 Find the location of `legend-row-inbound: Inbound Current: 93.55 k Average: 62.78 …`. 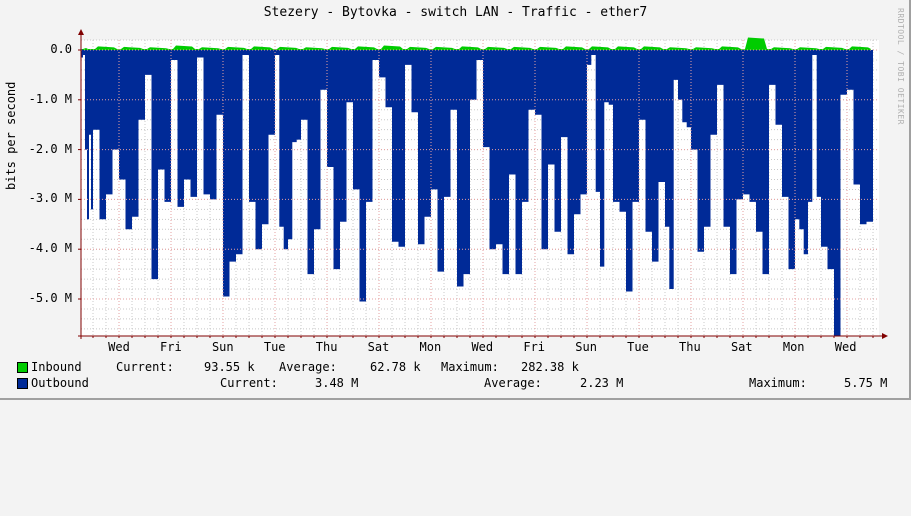

legend-row-inbound: Inbound Current: 93.55 k Average: 62.78 … is located at coordinates (298, 367).